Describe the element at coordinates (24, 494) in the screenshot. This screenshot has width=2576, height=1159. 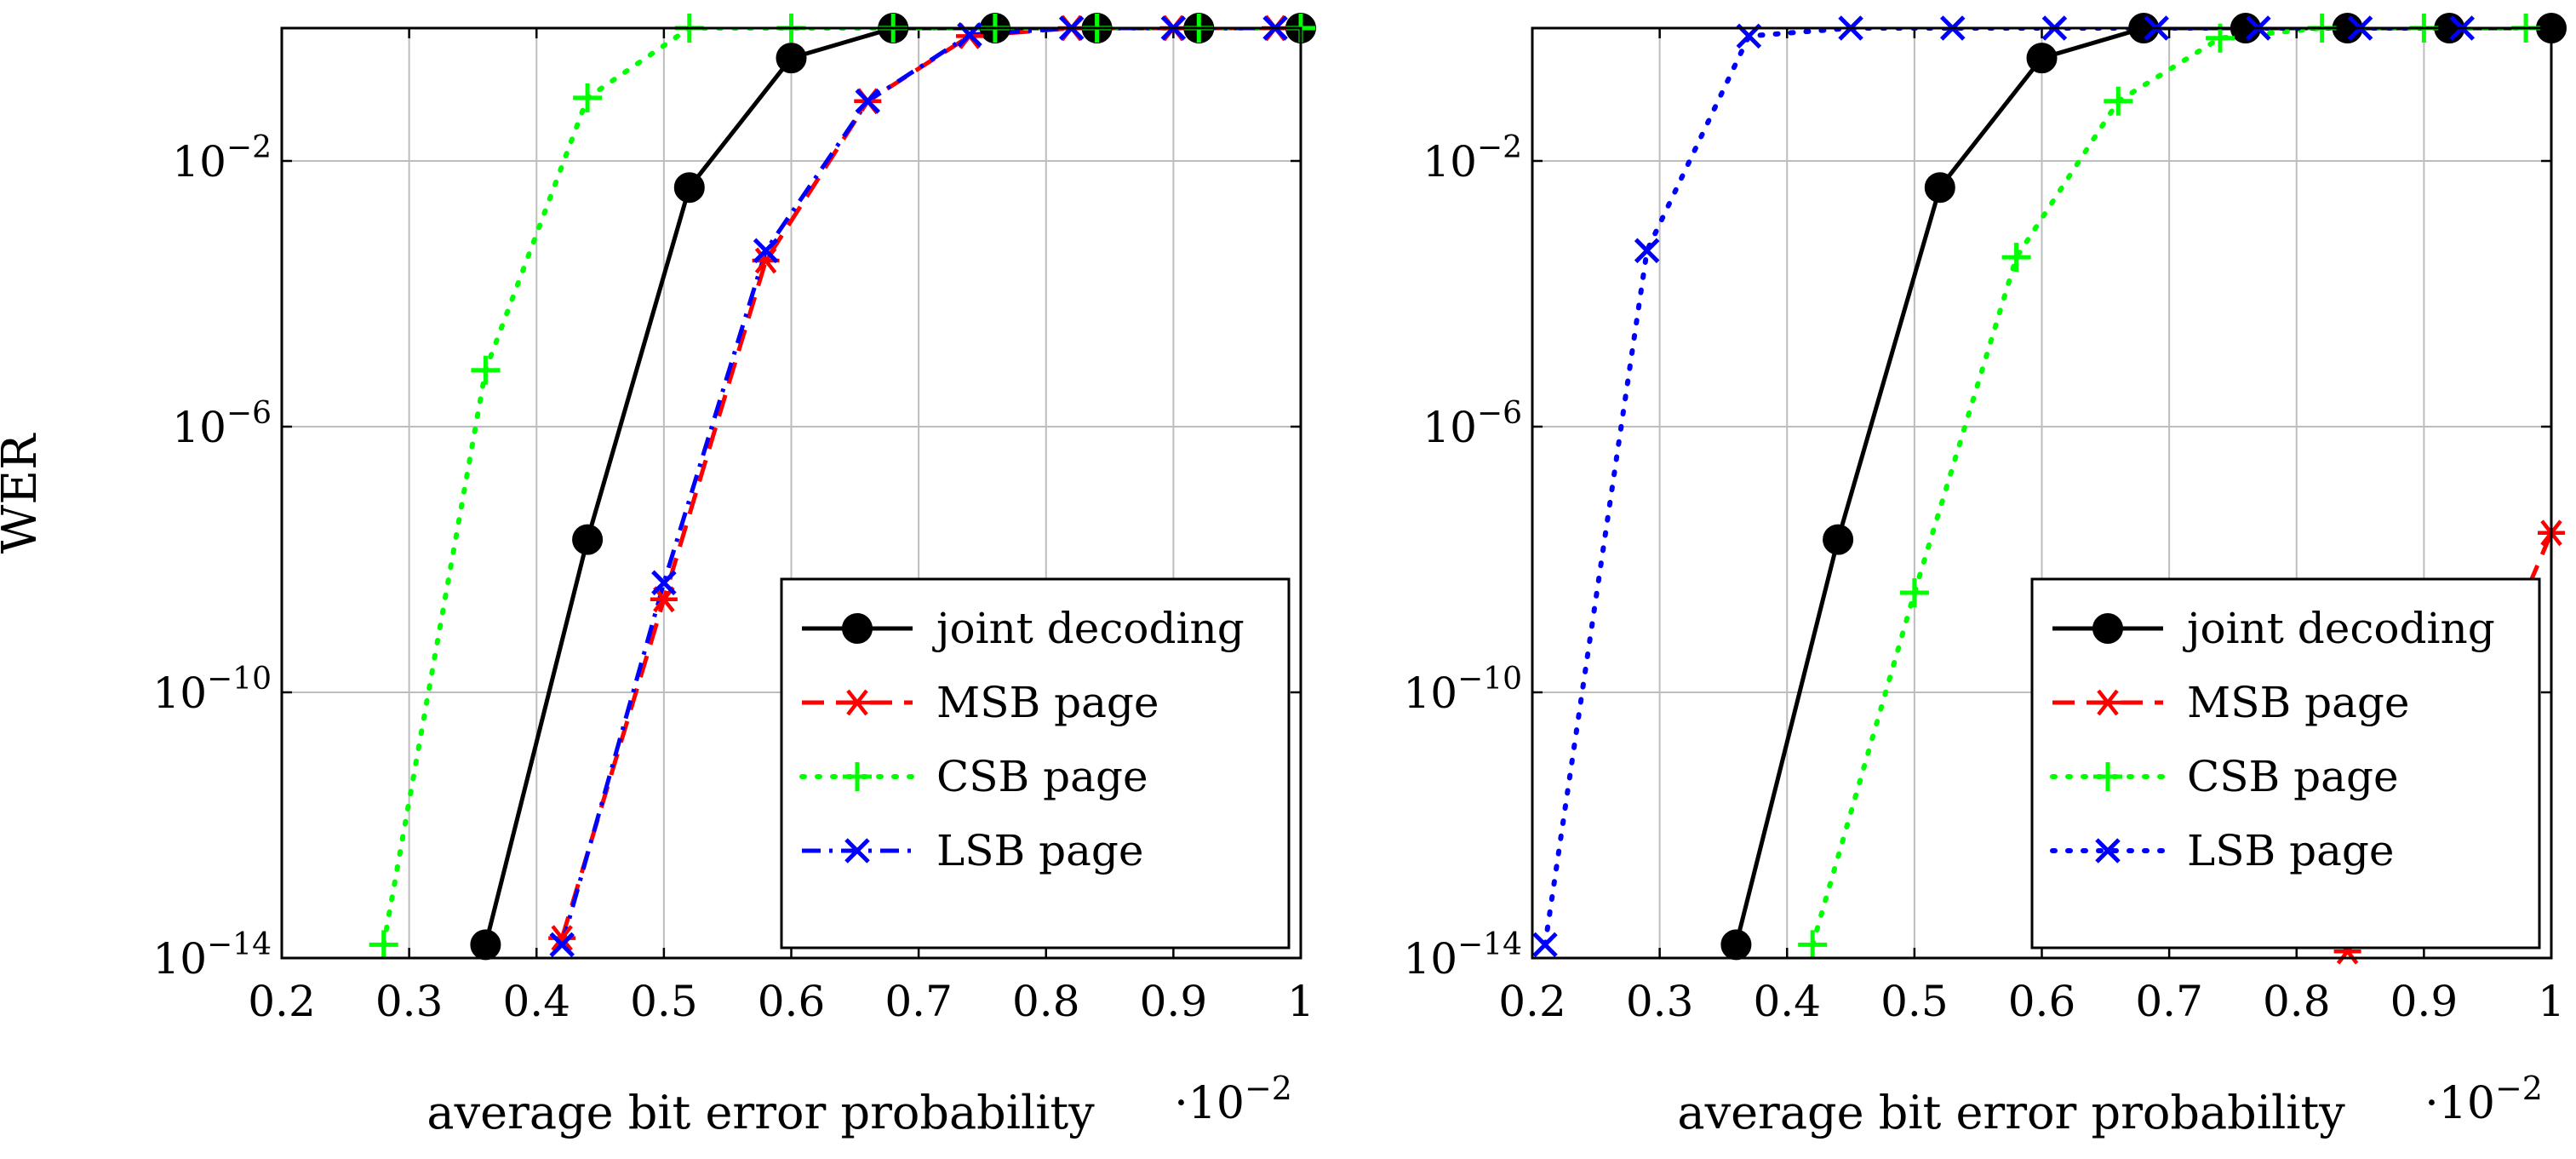
I see `y-axis-label: WER` at that location.